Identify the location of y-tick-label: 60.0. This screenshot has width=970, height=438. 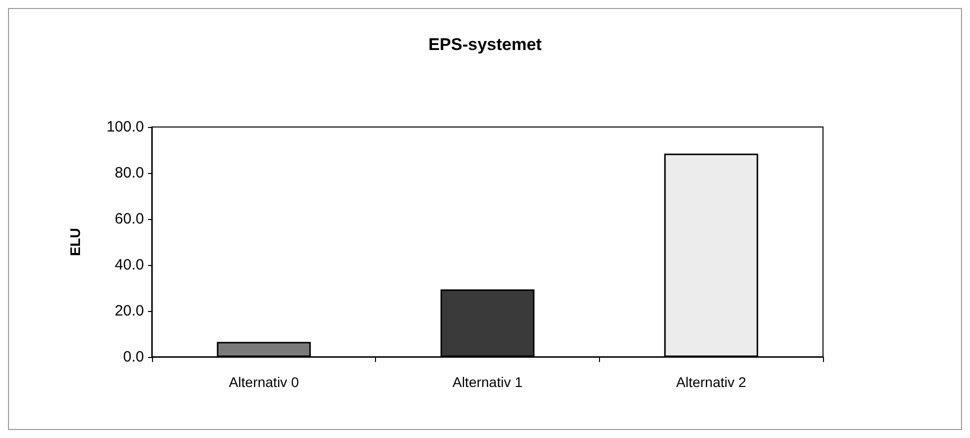
(129, 219).